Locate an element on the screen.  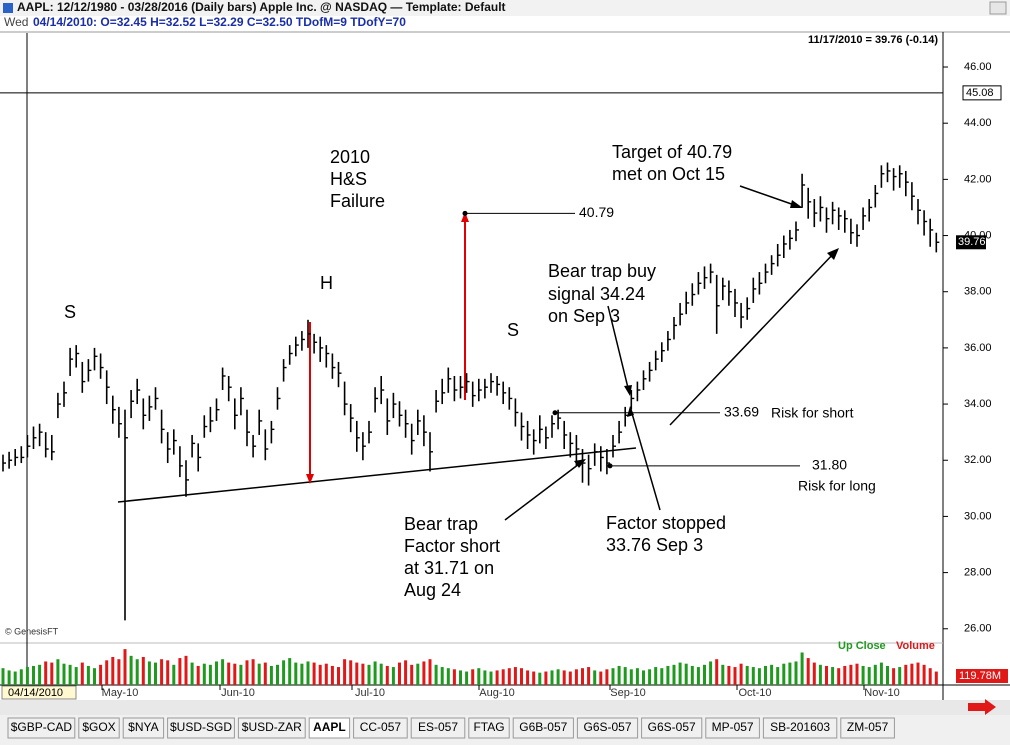
tab-label: ES-057 is located at coordinates (438, 727).